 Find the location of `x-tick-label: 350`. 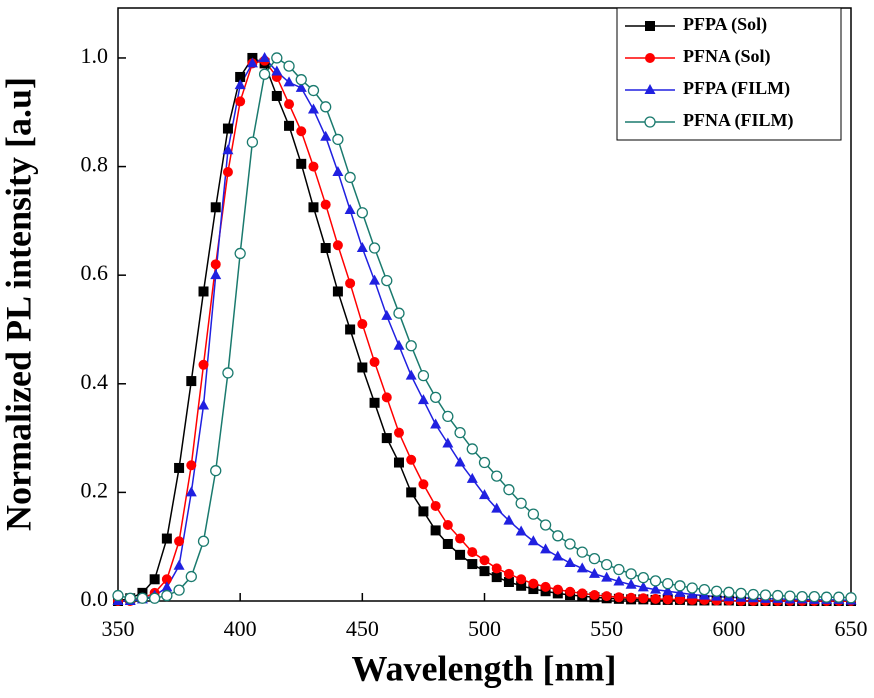

x-tick-label: 350 is located at coordinates (118, 628).